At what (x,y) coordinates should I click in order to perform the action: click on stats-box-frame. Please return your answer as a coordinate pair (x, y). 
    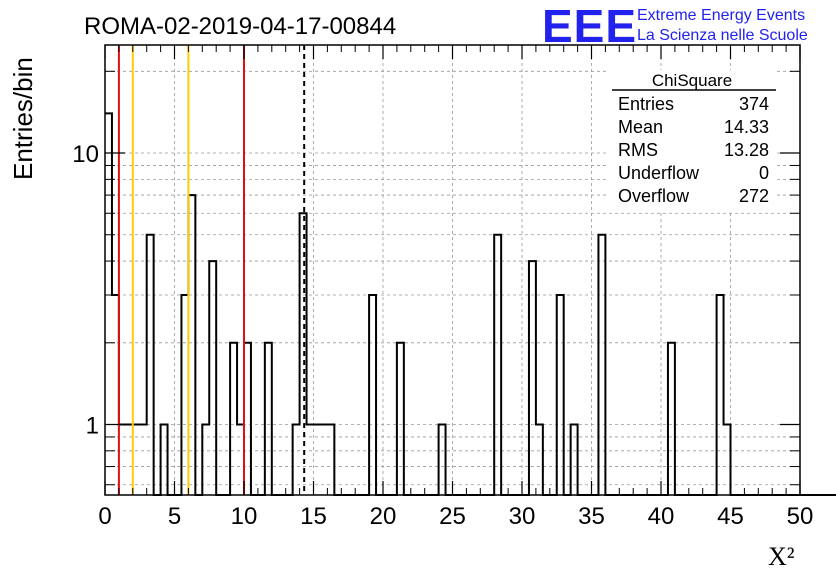
    Looking at the image, I should click on (692, 141).